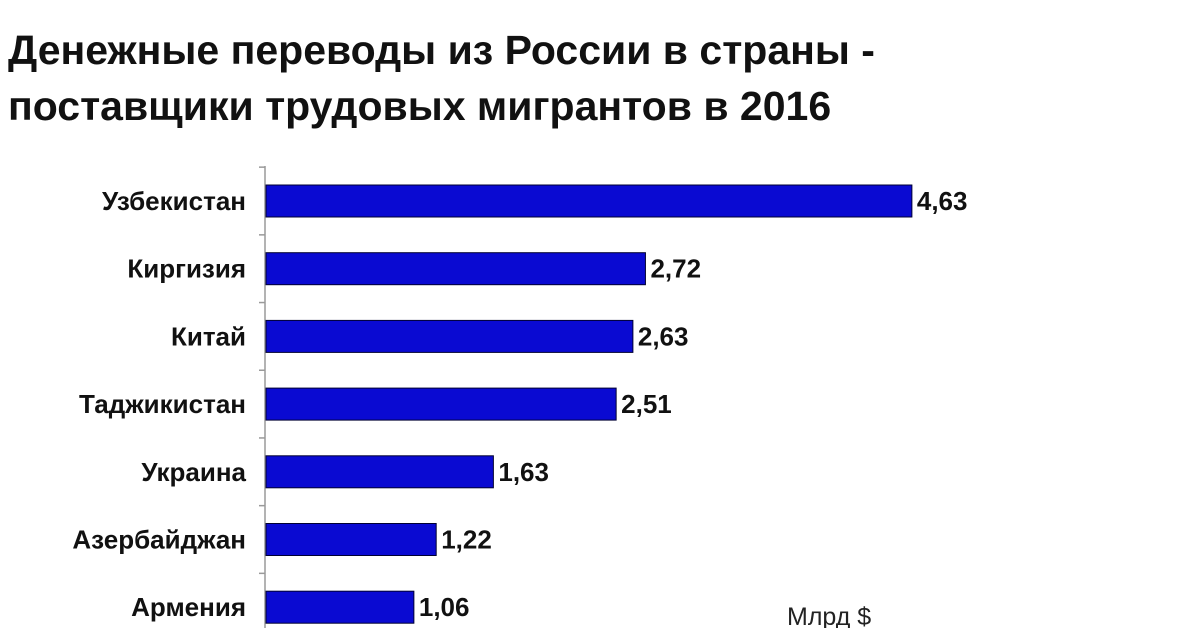 The width and height of the screenshot is (1200, 628). Describe the element at coordinates (186, 269) in the screenshot. I see `category-label: Киргизия` at that location.